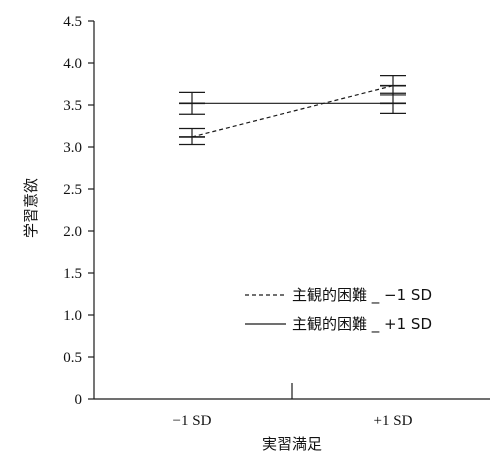 The width and height of the screenshot is (491, 461). I want to click on legend-label: 主観的困難 _ −1 SD, so click(362, 295).